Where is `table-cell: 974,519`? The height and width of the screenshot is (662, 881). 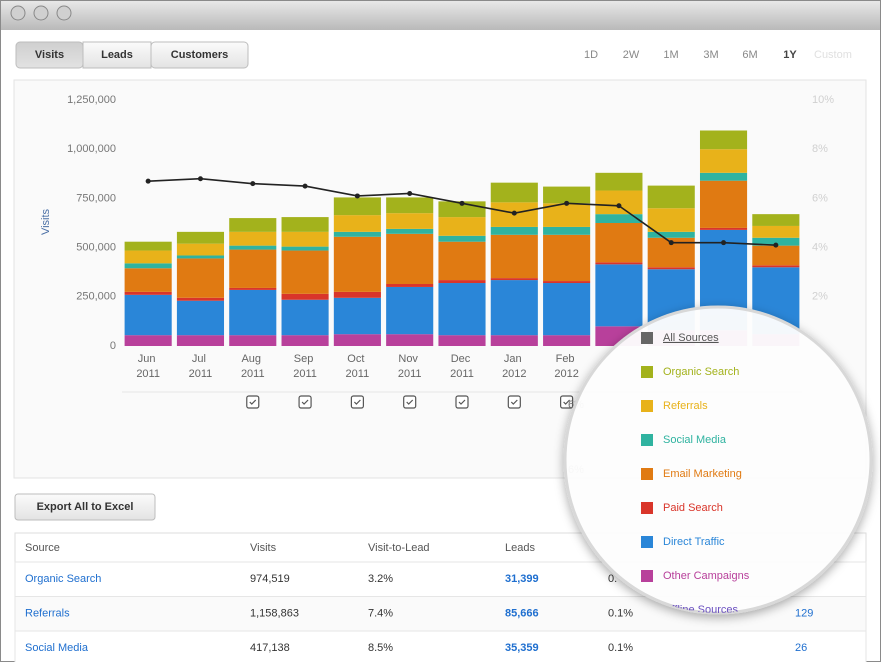 table-cell: 974,519 is located at coordinates (270, 579).